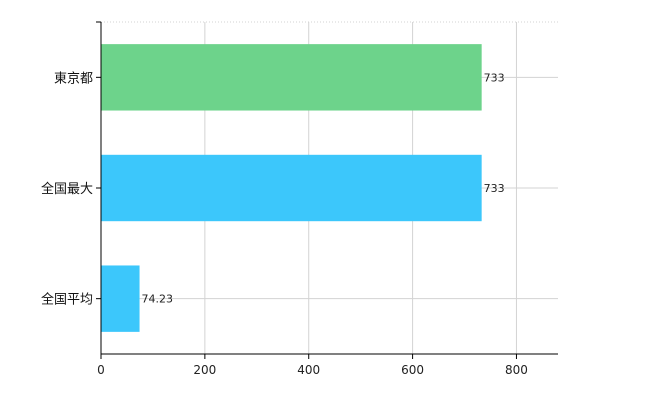 Image resolution: width=650 pixels, height=400 pixels. Describe the element at coordinates (101, 370) in the screenshot. I see `x-tick-label-0: 0` at that location.